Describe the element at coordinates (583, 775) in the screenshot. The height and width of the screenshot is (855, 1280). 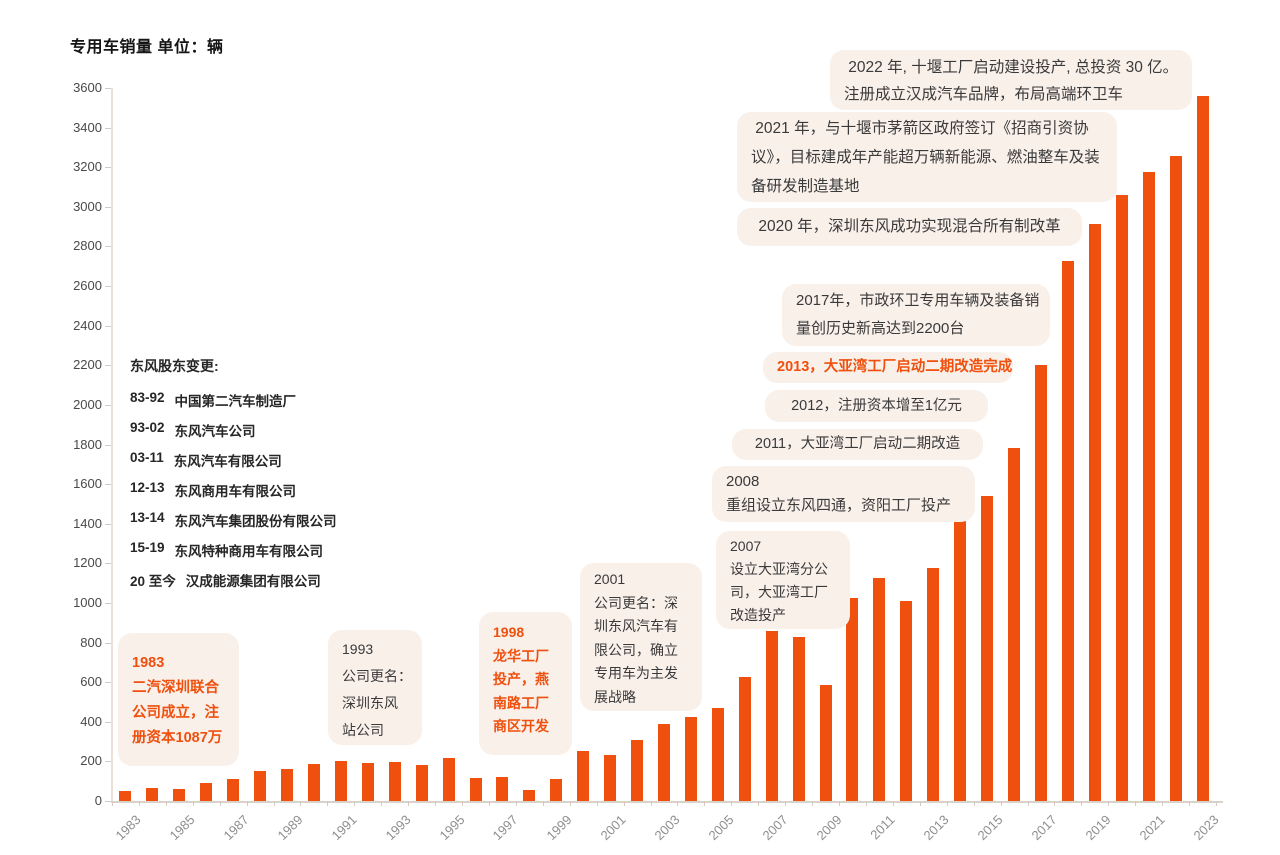
I see `bar-2000` at that location.